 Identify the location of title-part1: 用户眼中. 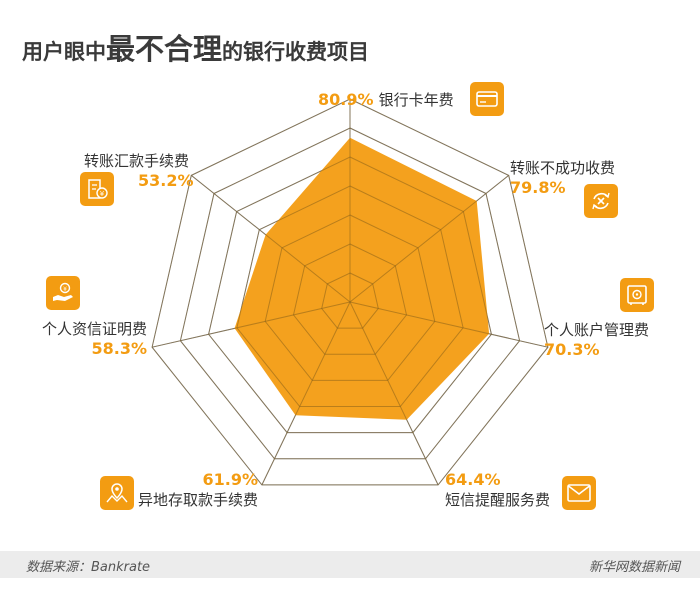
(64, 52).